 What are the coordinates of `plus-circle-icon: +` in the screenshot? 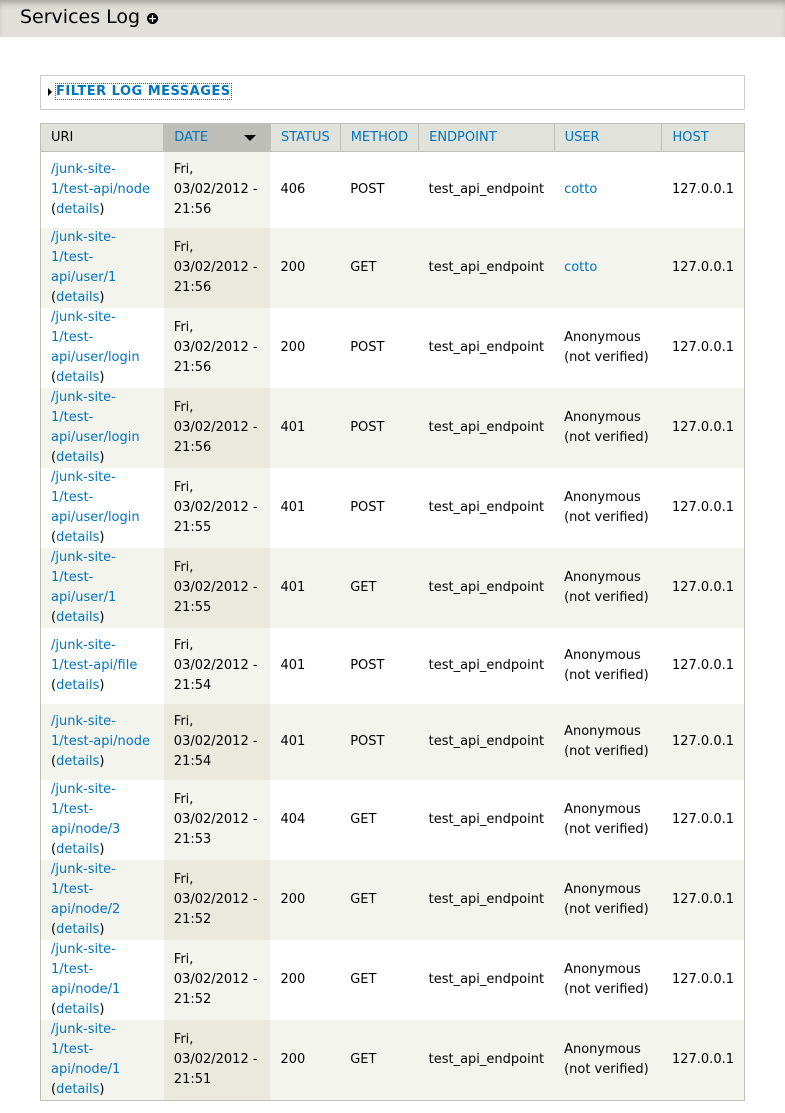 It's located at (152, 18).